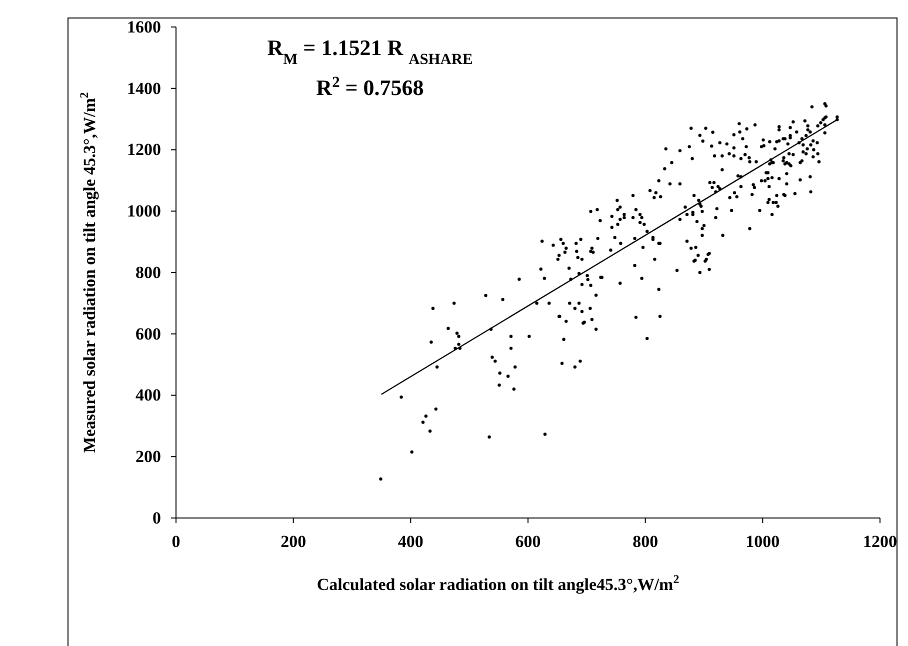 The width and height of the screenshot is (908, 646). I want to click on x-tick-label: 200, so click(293, 542).